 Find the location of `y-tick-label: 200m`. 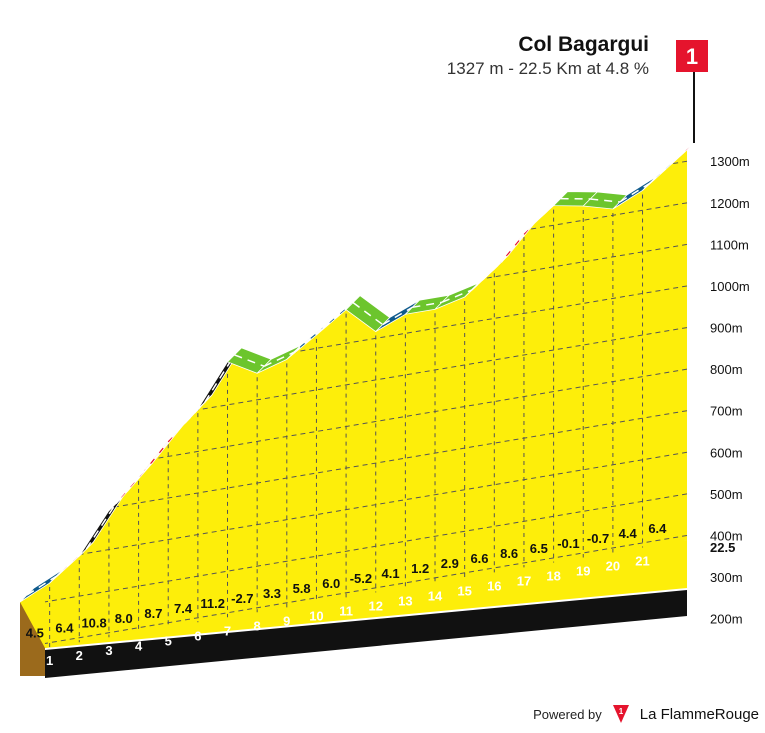

y-tick-label: 200m is located at coordinates (726, 619).